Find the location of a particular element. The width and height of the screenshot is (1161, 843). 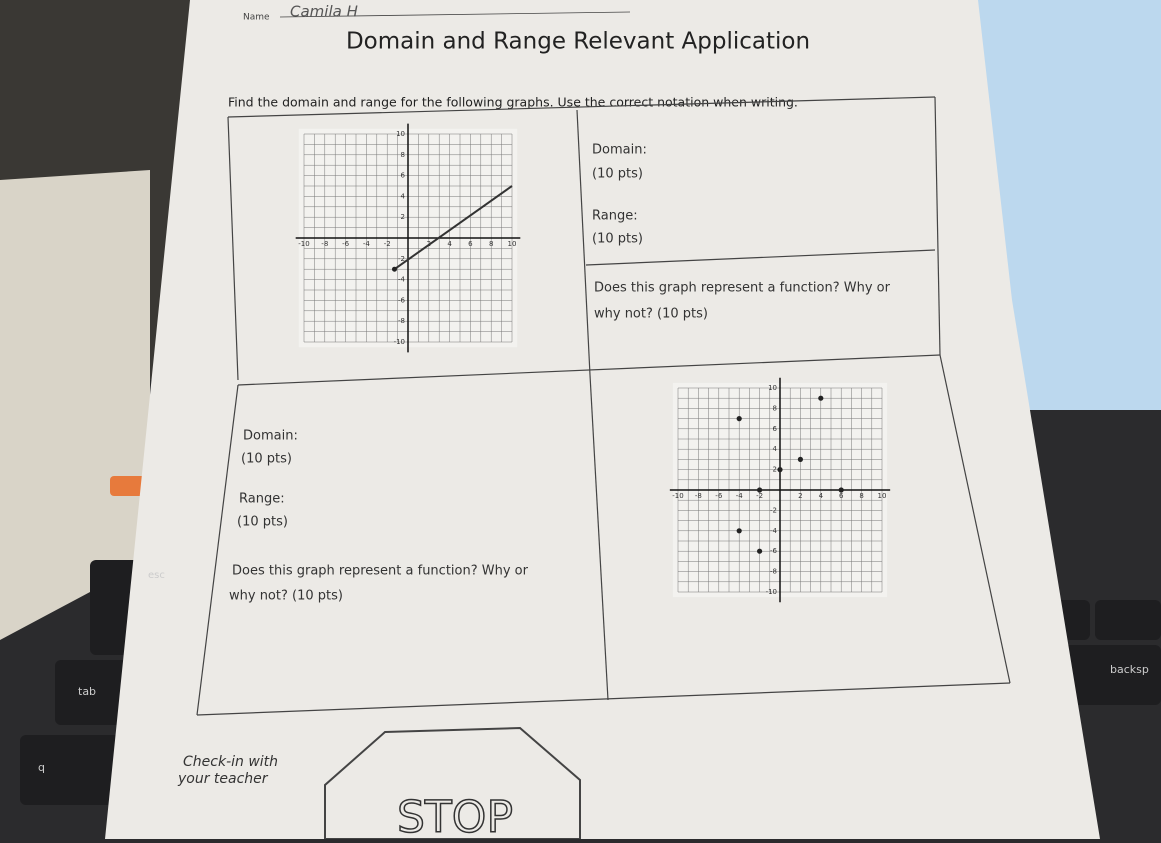

key-label: tab is located at coordinates (87, 691).